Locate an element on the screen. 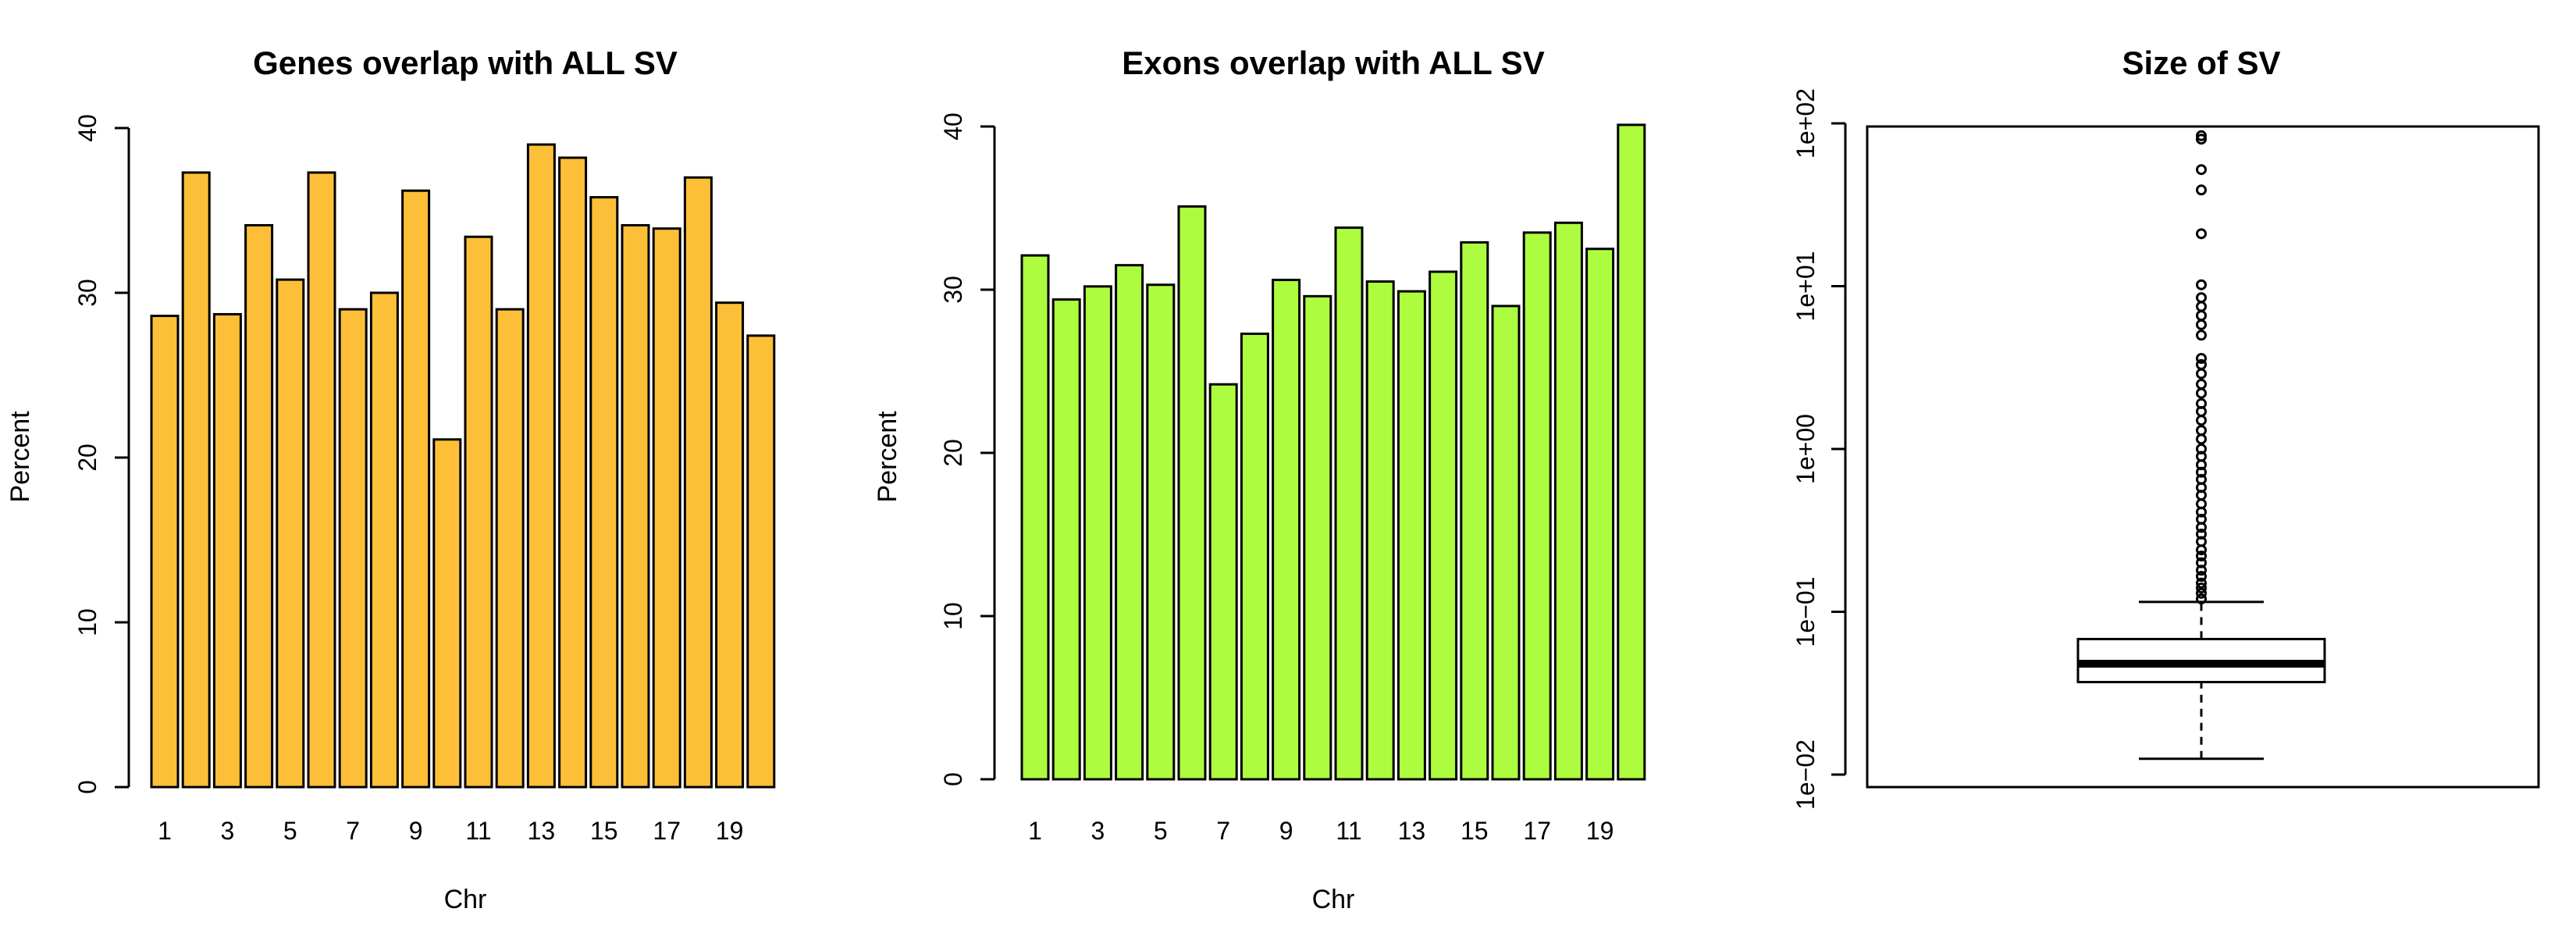 This screenshot has height=937, width=2576. outlier-points is located at coordinates (2201, 367).